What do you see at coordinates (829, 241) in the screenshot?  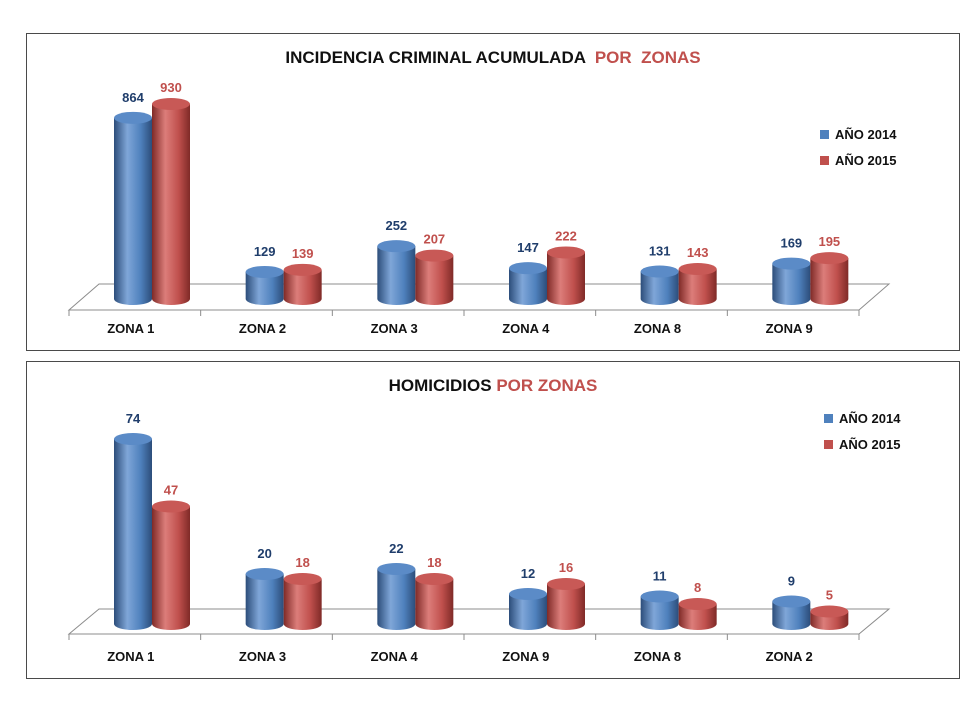 I see `data-label: 195` at bounding box center [829, 241].